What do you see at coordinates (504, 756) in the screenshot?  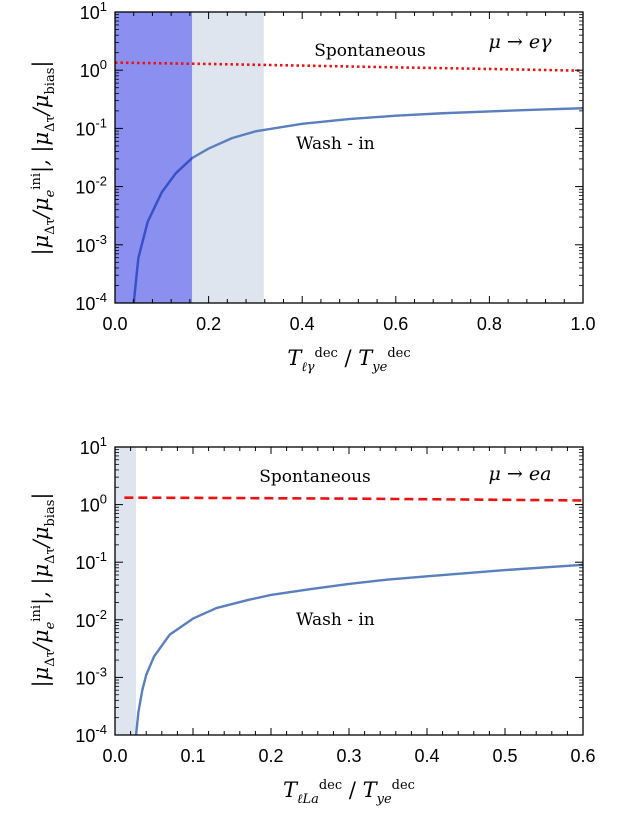 I see `x-tick-label: 0.5` at bounding box center [504, 756].